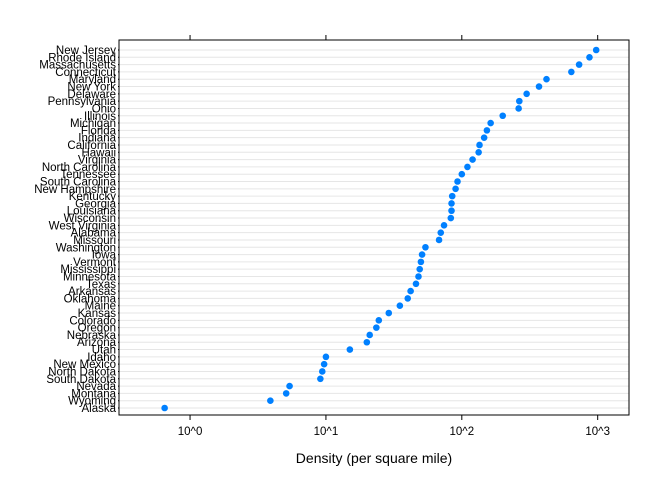 This screenshot has height=480, width=672. What do you see at coordinates (97, 161) in the screenshot?
I see `state-label-virginia: Virginia` at bounding box center [97, 161].